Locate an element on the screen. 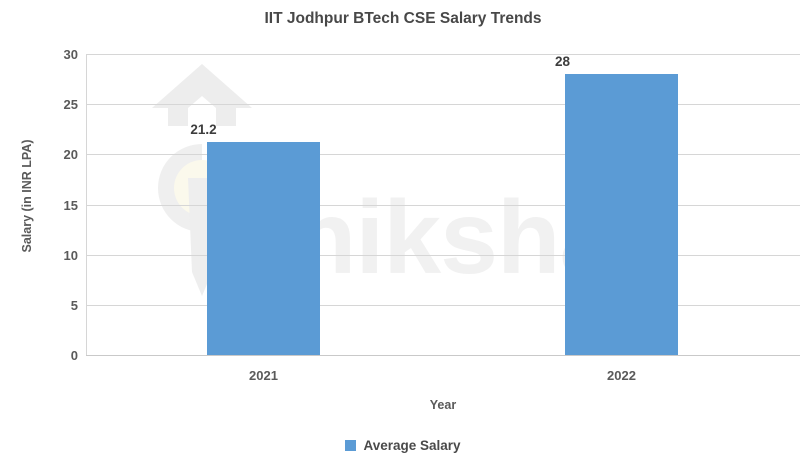 Image resolution: width=806 pixels, height=472 pixels. y-tick-10: 10 is located at coordinates (70, 255).